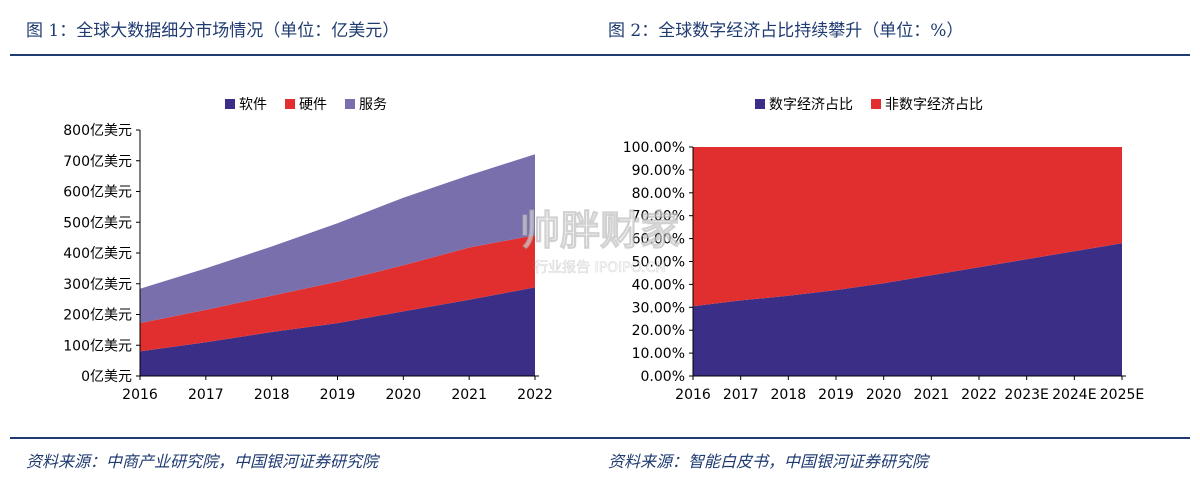  What do you see at coordinates (658, 308) in the screenshot?
I see `y-tick-label-1-3: 30.00%` at bounding box center [658, 308].